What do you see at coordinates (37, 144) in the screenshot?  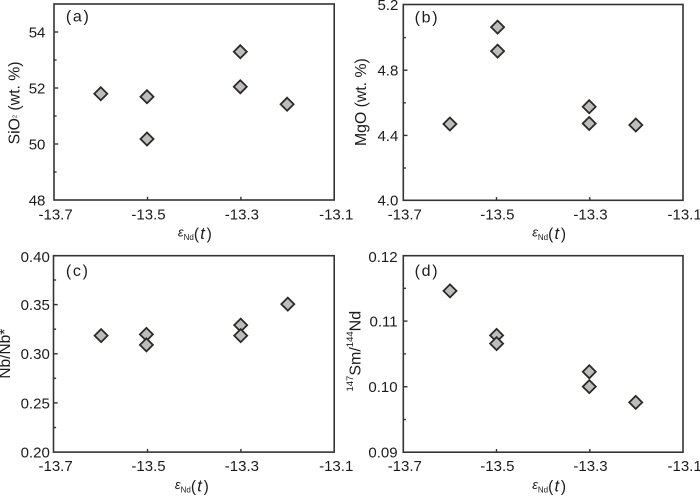 I see `svg-text: 50` at bounding box center [37, 144].